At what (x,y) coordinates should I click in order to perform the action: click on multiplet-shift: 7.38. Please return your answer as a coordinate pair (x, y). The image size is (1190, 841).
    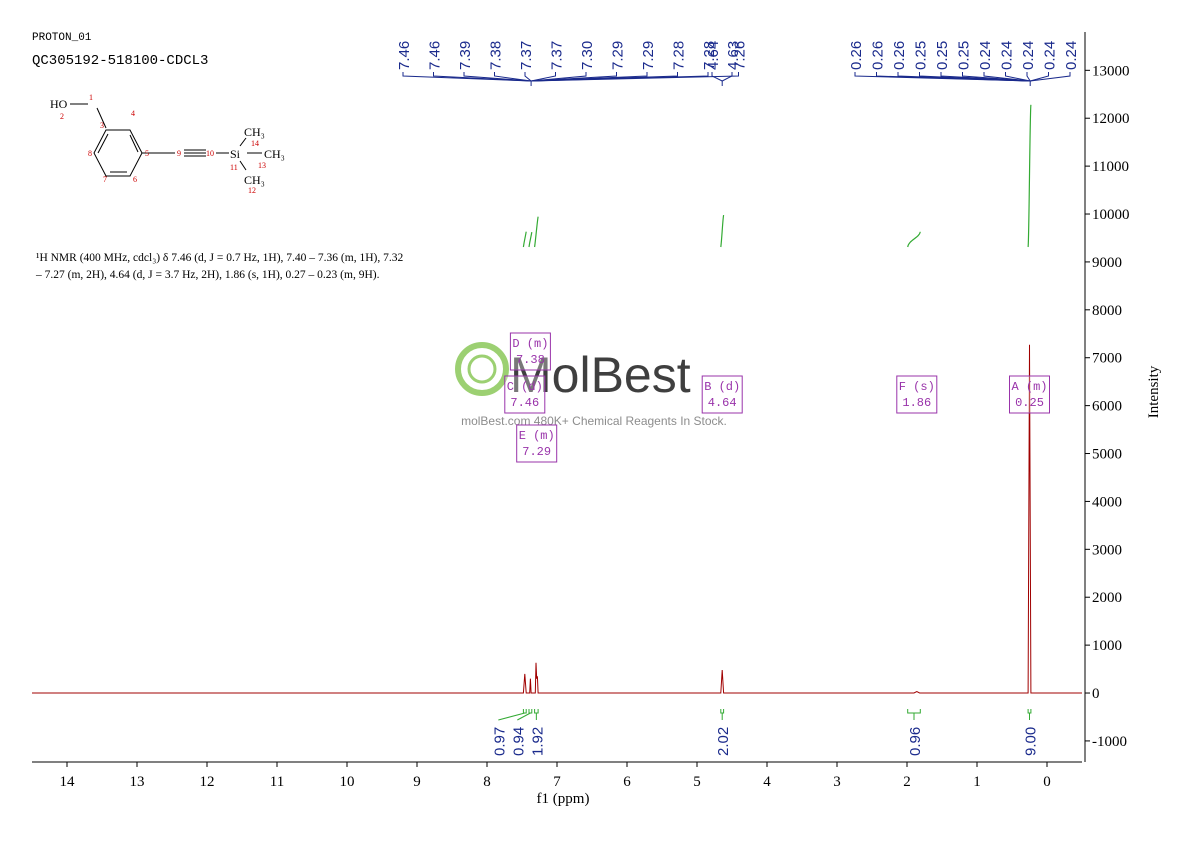
    Looking at the image, I should click on (530, 360).